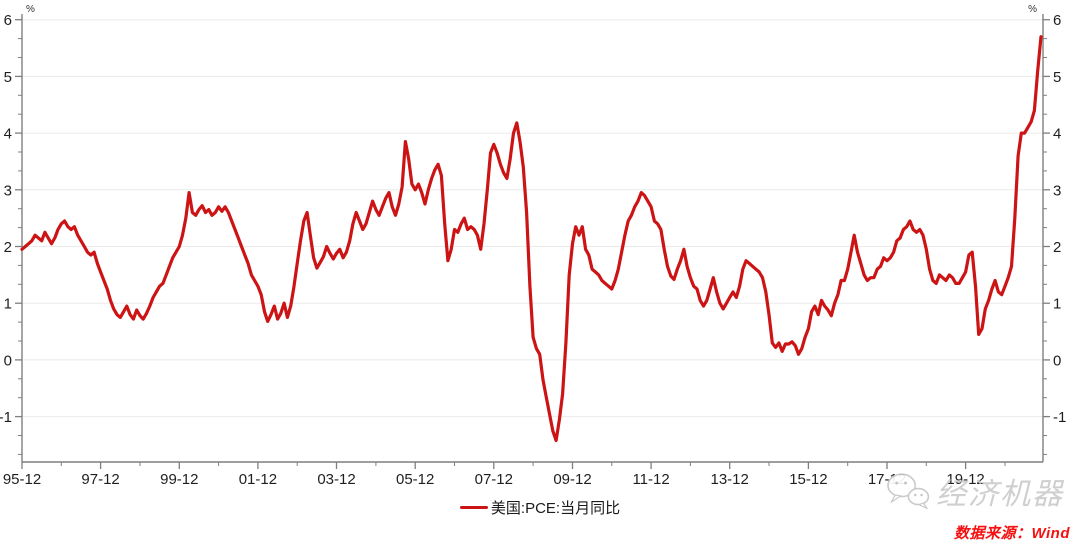 The height and width of the screenshot is (544, 1080). Describe the element at coordinates (100, 479) in the screenshot. I see `x-tick-label: 97-12` at that location.